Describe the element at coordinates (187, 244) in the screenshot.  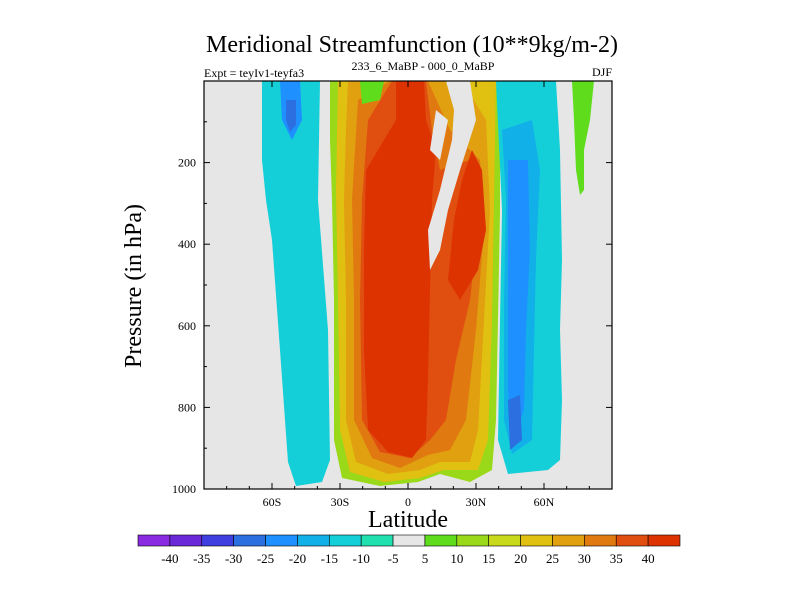
I see `y-tick-label: 400` at that location.